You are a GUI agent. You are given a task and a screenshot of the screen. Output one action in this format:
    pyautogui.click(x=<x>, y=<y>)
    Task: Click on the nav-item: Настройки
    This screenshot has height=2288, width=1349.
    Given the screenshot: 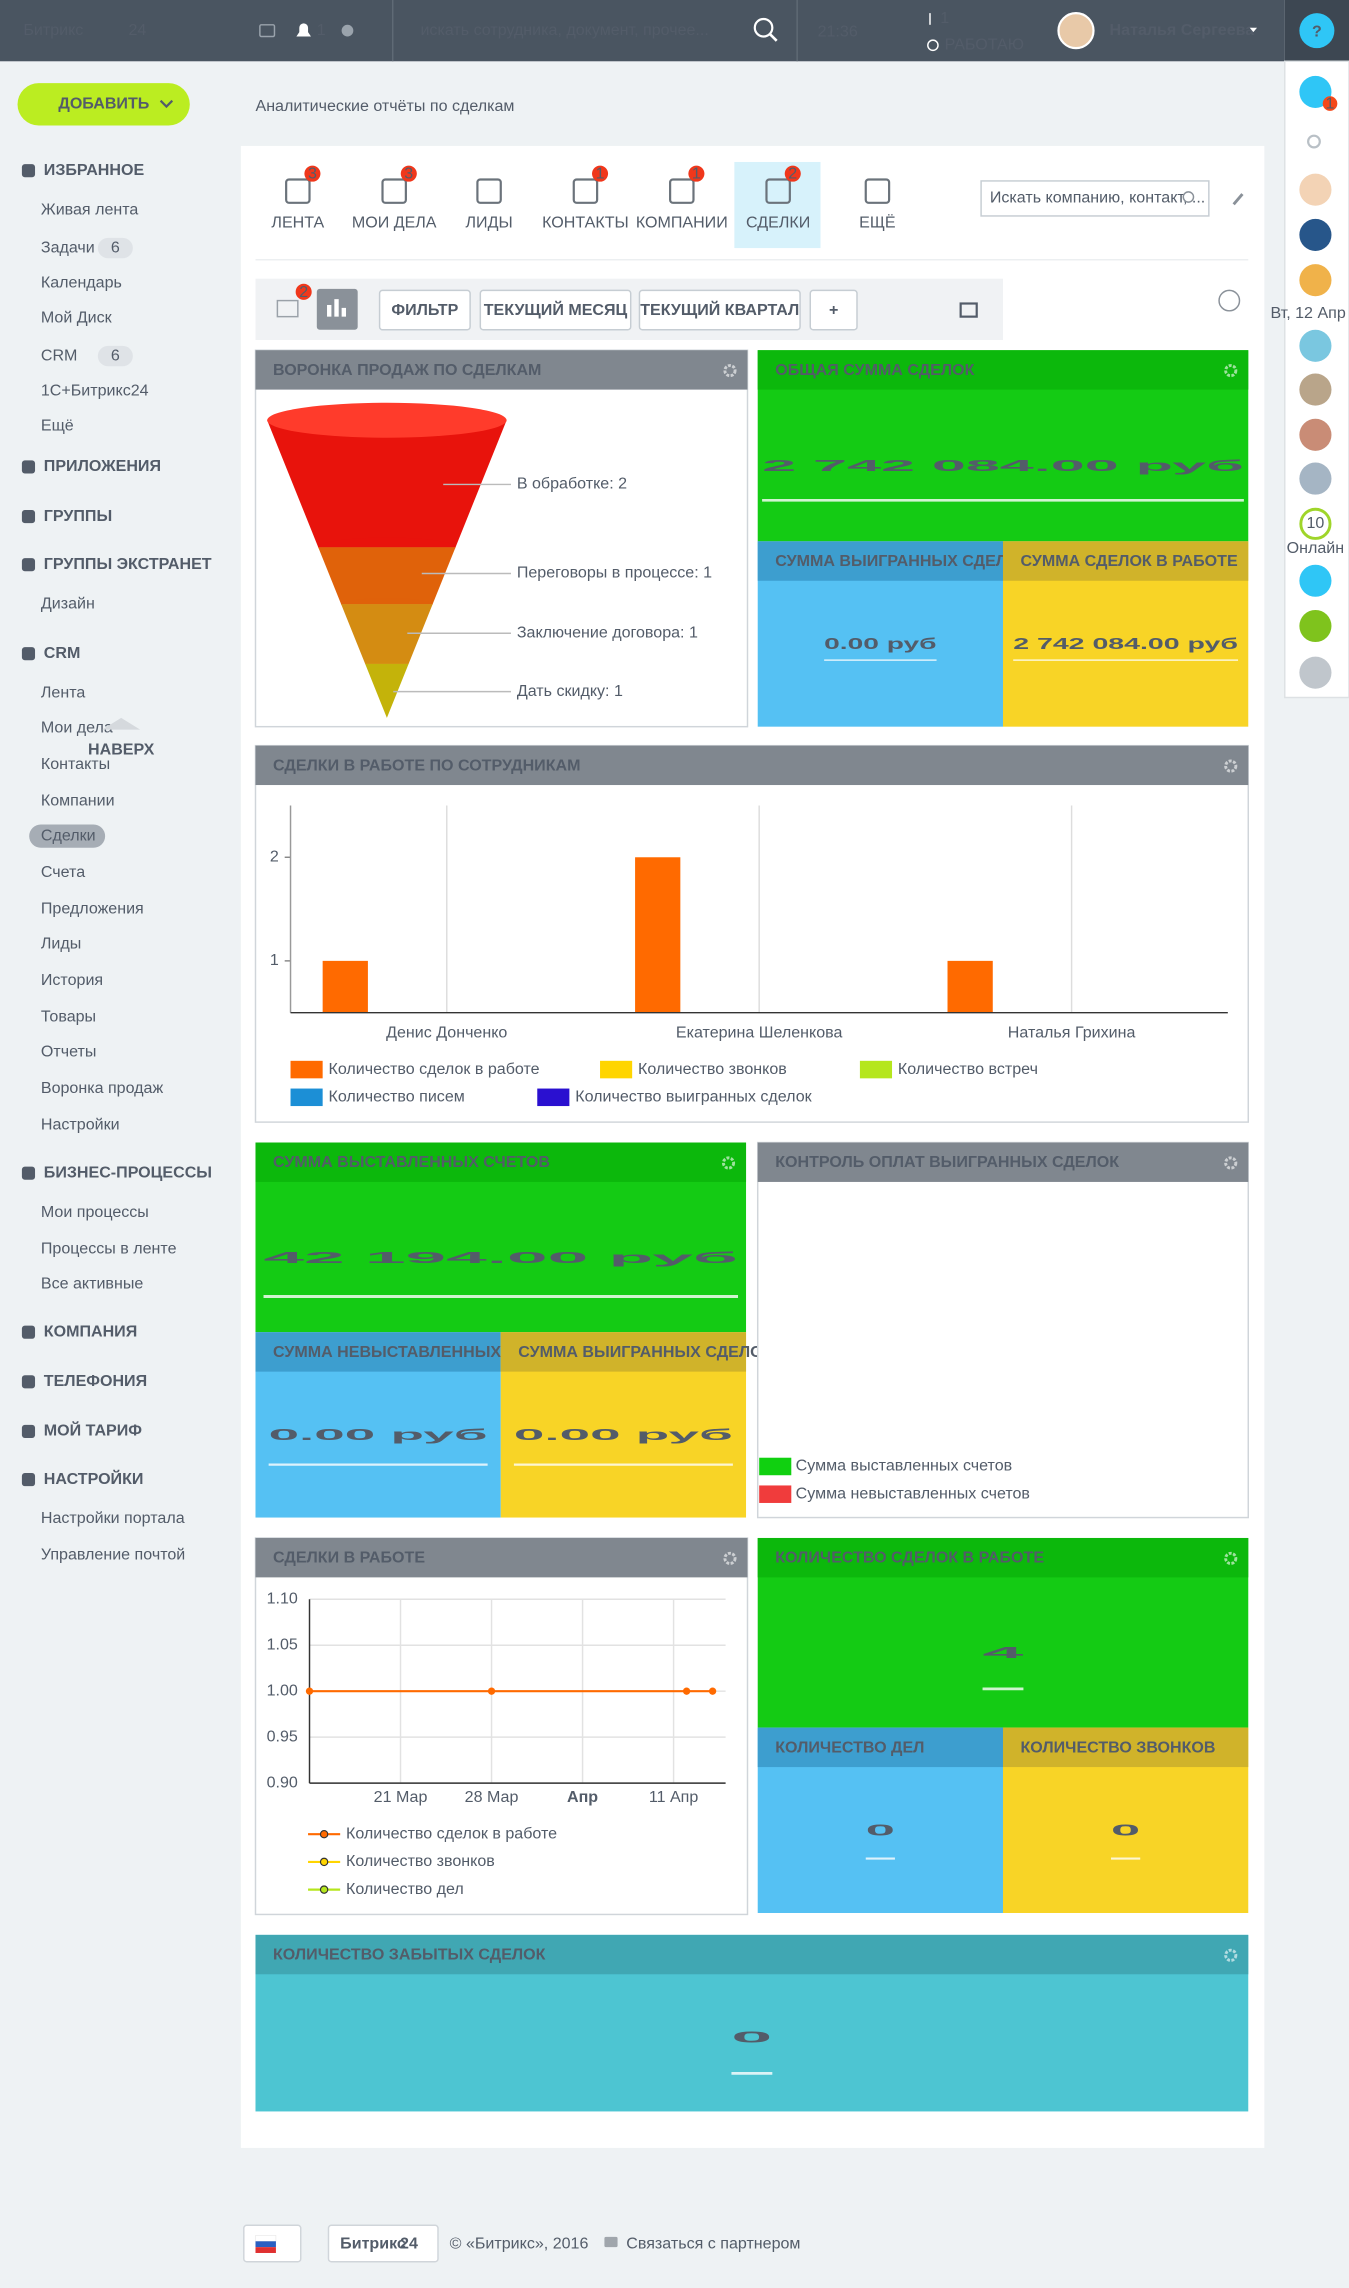 What is the action you would take?
    pyautogui.click(x=80, y=1124)
    